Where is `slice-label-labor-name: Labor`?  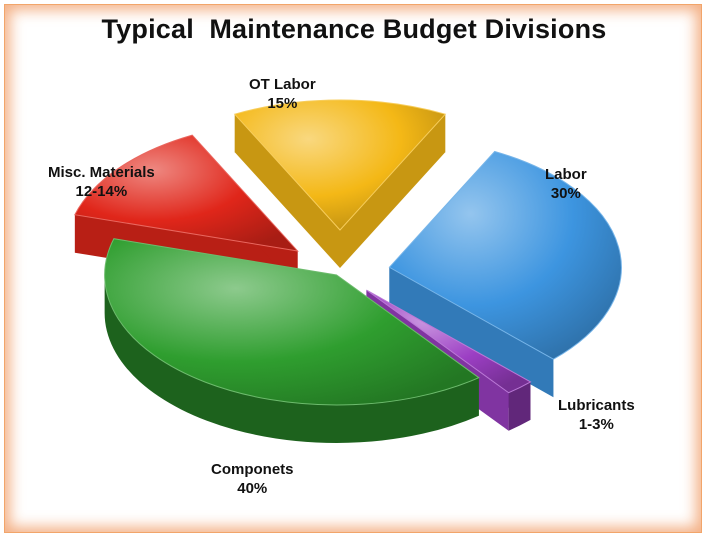
slice-label-labor-name: Labor is located at coordinates (566, 174).